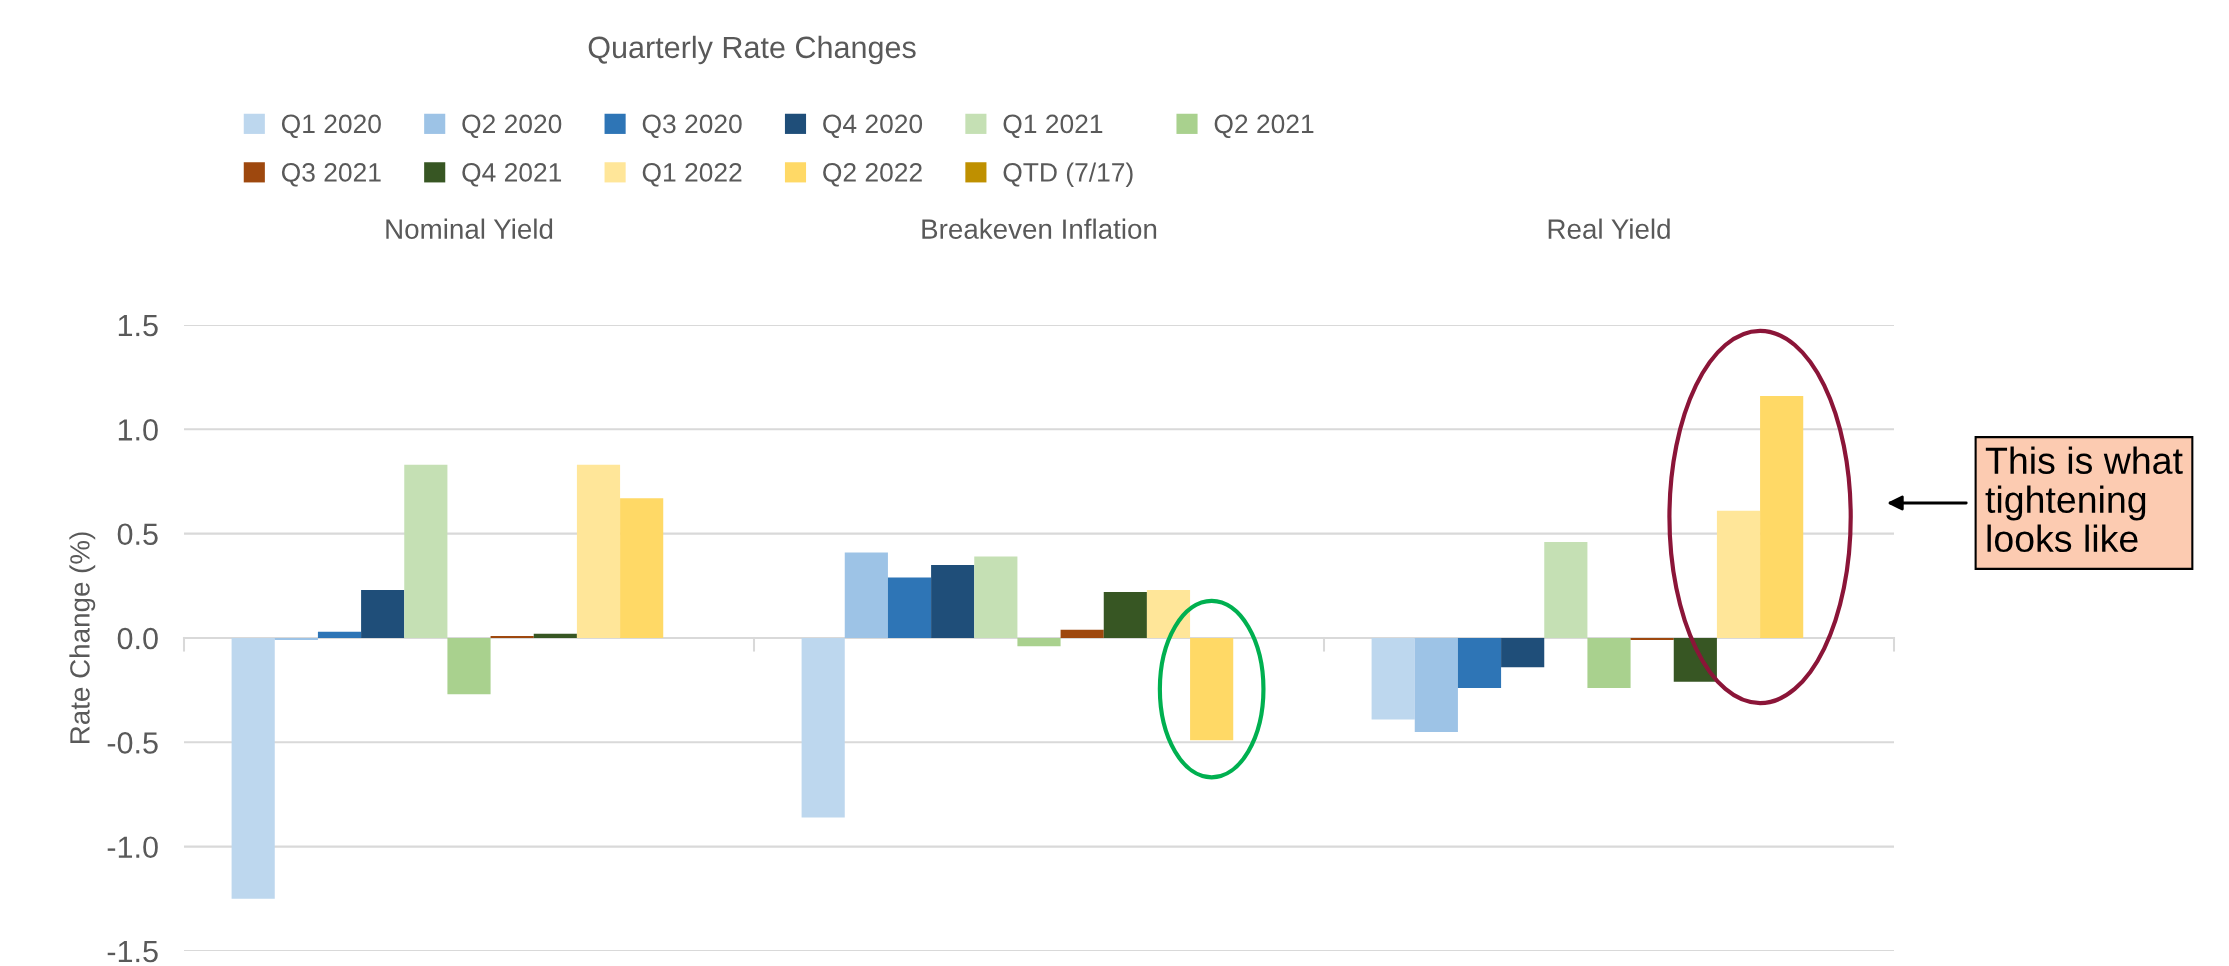  Describe the element at coordinates (132, 952) in the screenshot. I see `y-tick-label: -1.5` at that location.